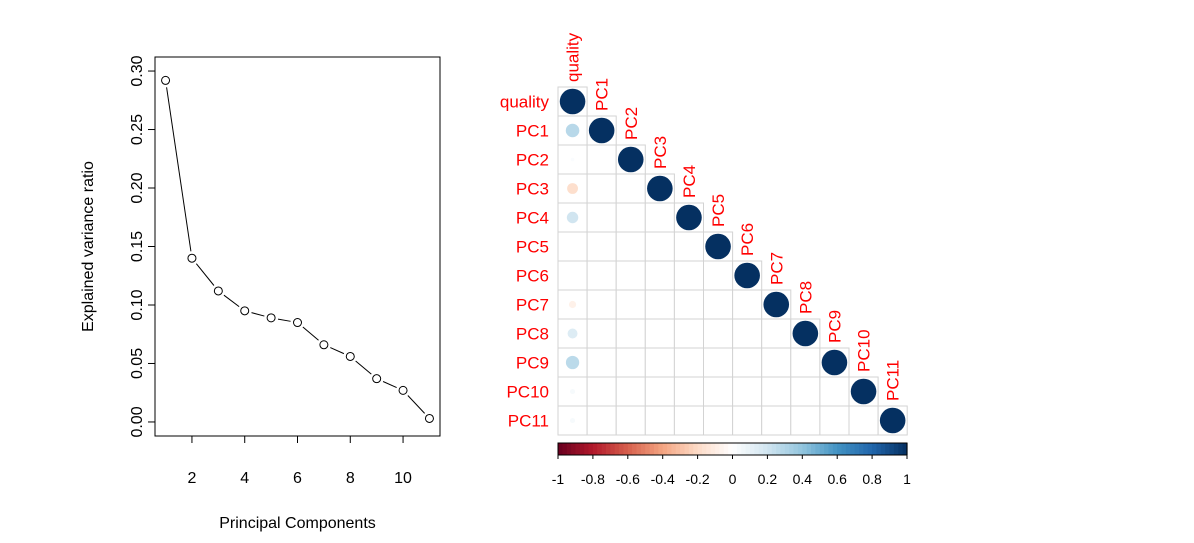 The height and width of the screenshot is (543, 1194). I want to click on y-axis: 0.00 0.05 0.10 0.15 0.20 0.25 0.30, so click(142, 246).